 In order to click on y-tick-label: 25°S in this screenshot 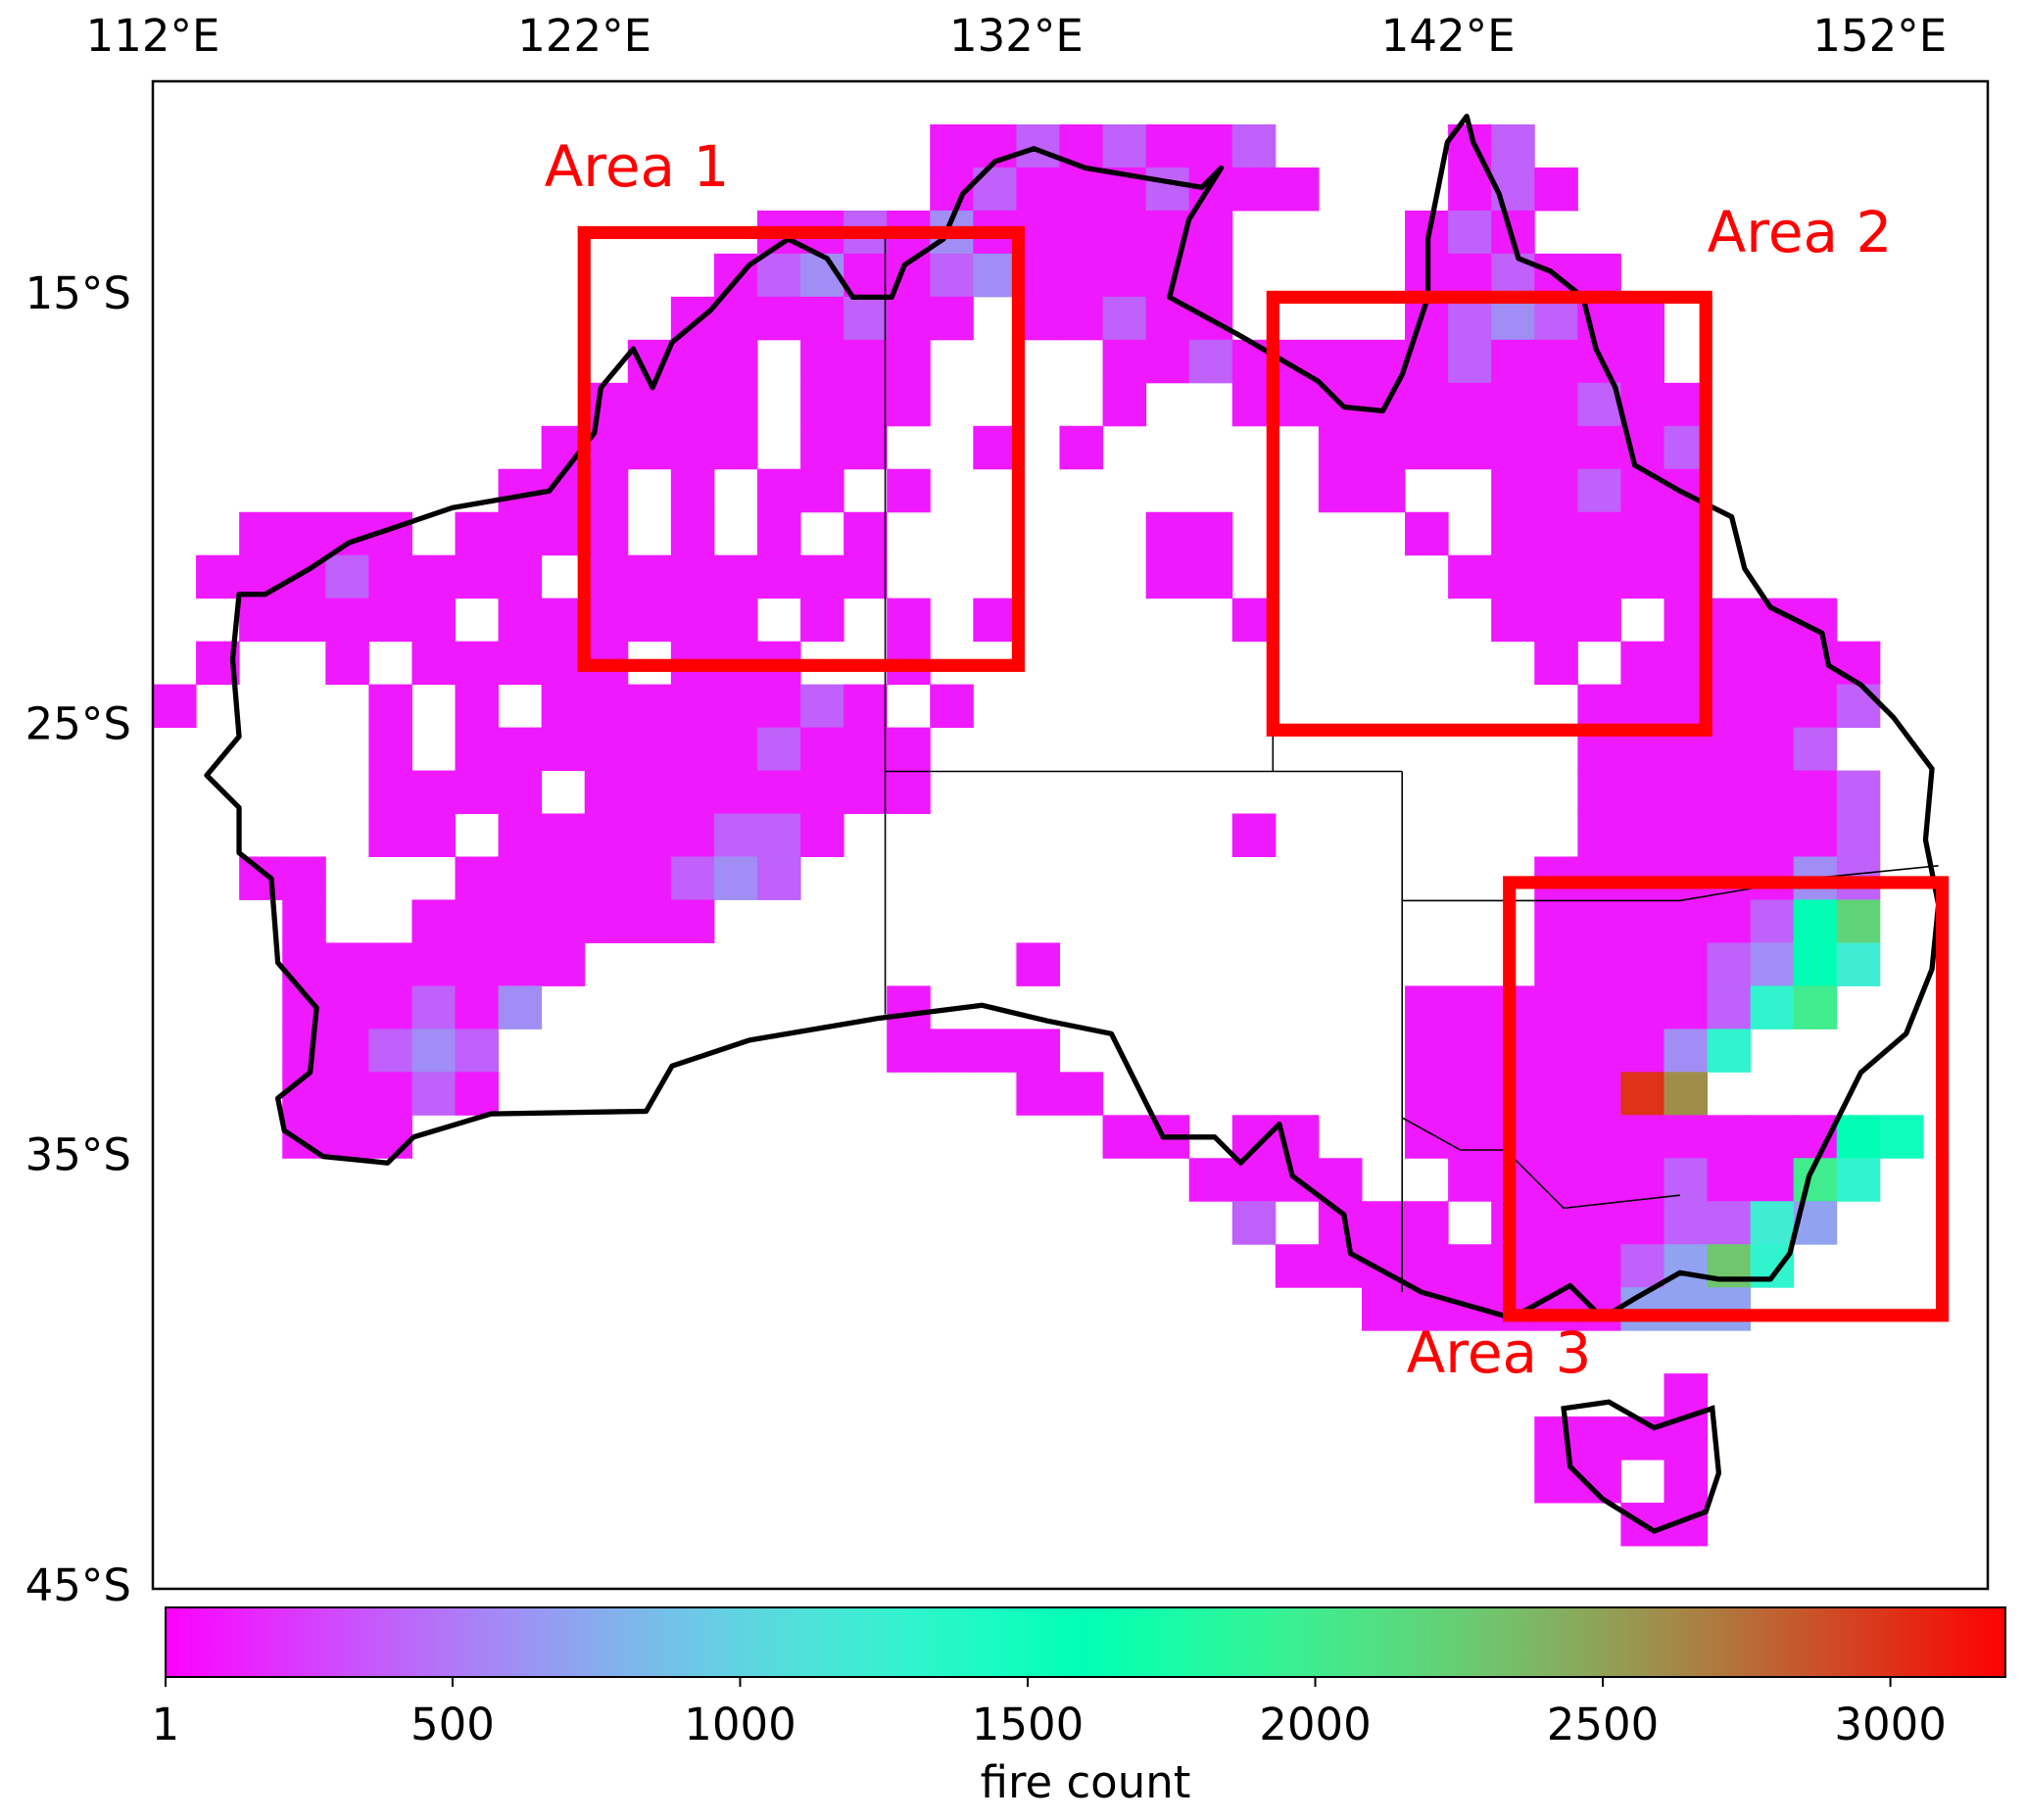, I will do `click(78, 724)`.